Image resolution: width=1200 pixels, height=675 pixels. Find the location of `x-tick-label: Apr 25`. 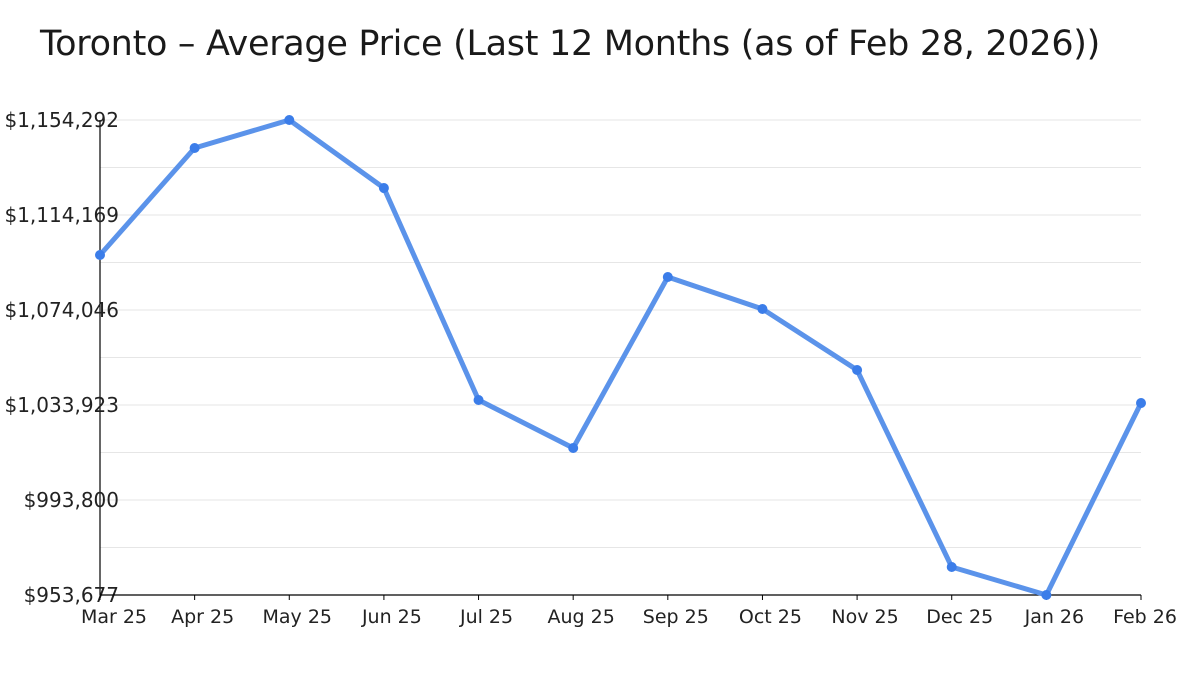

x-tick-label: Apr 25 is located at coordinates (202, 617).